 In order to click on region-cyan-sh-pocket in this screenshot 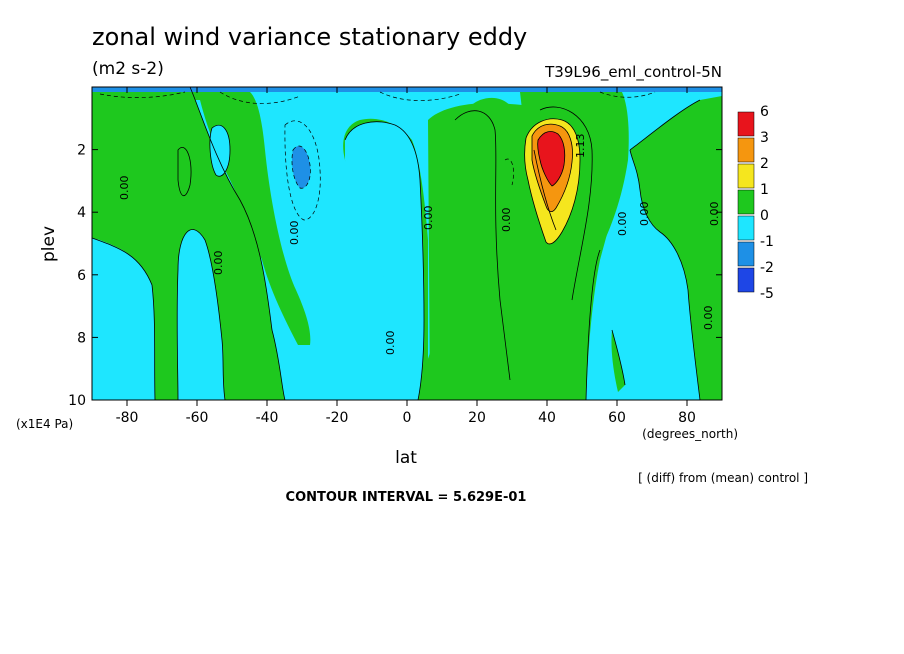, I will do `click(219, 151)`.